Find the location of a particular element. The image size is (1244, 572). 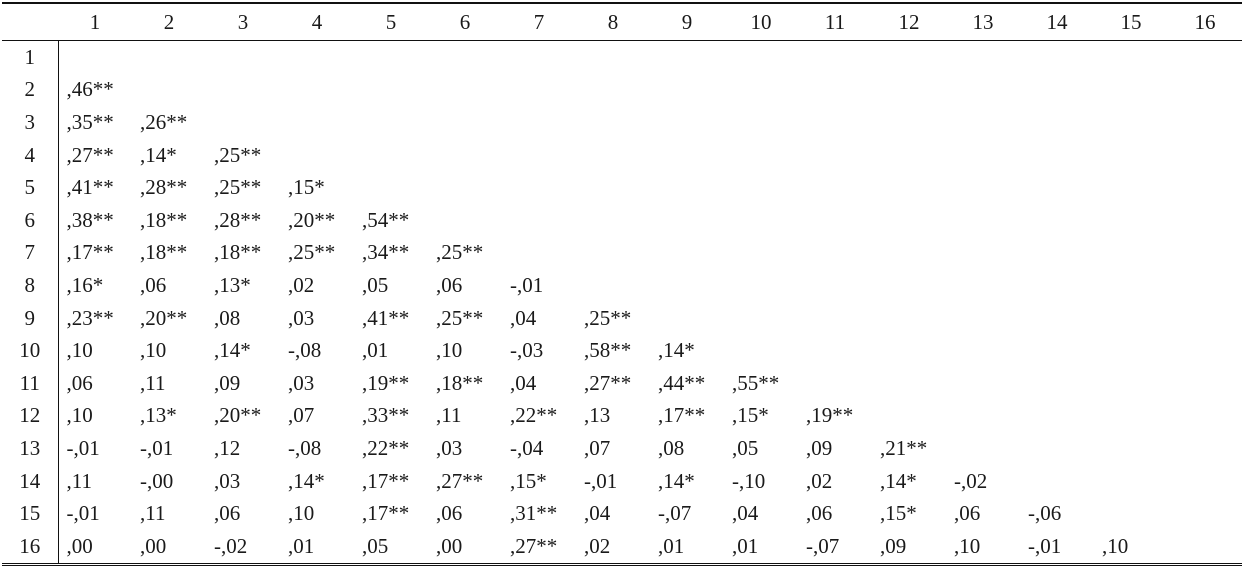

table-cell: ,21** is located at coordinates (904, 447).